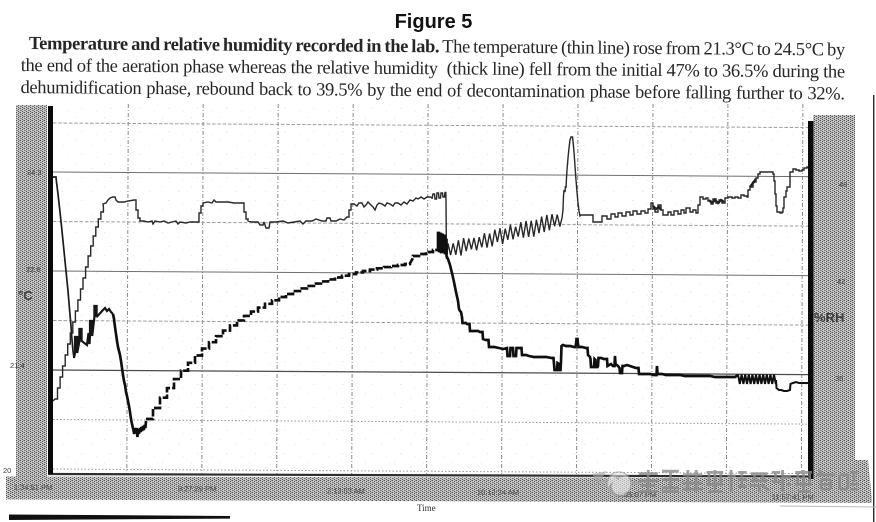 Image resolution: width=876 pixels, height=522 pixels. I want to click on svg-text: 24.3, so click(34, 172).